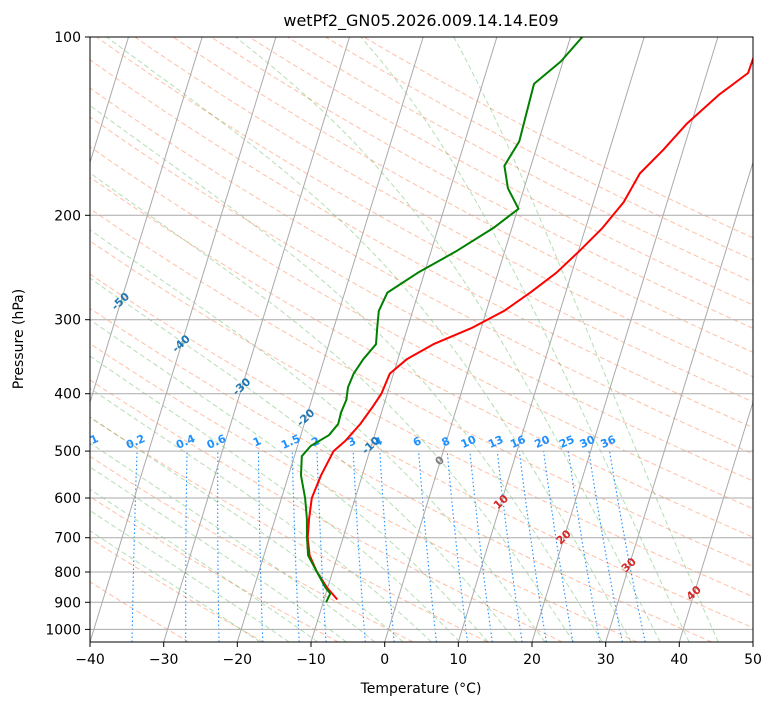  Describe the element at coordinates (311, 660) in the screenshot. I see `x-tick-label: −10` at that location.